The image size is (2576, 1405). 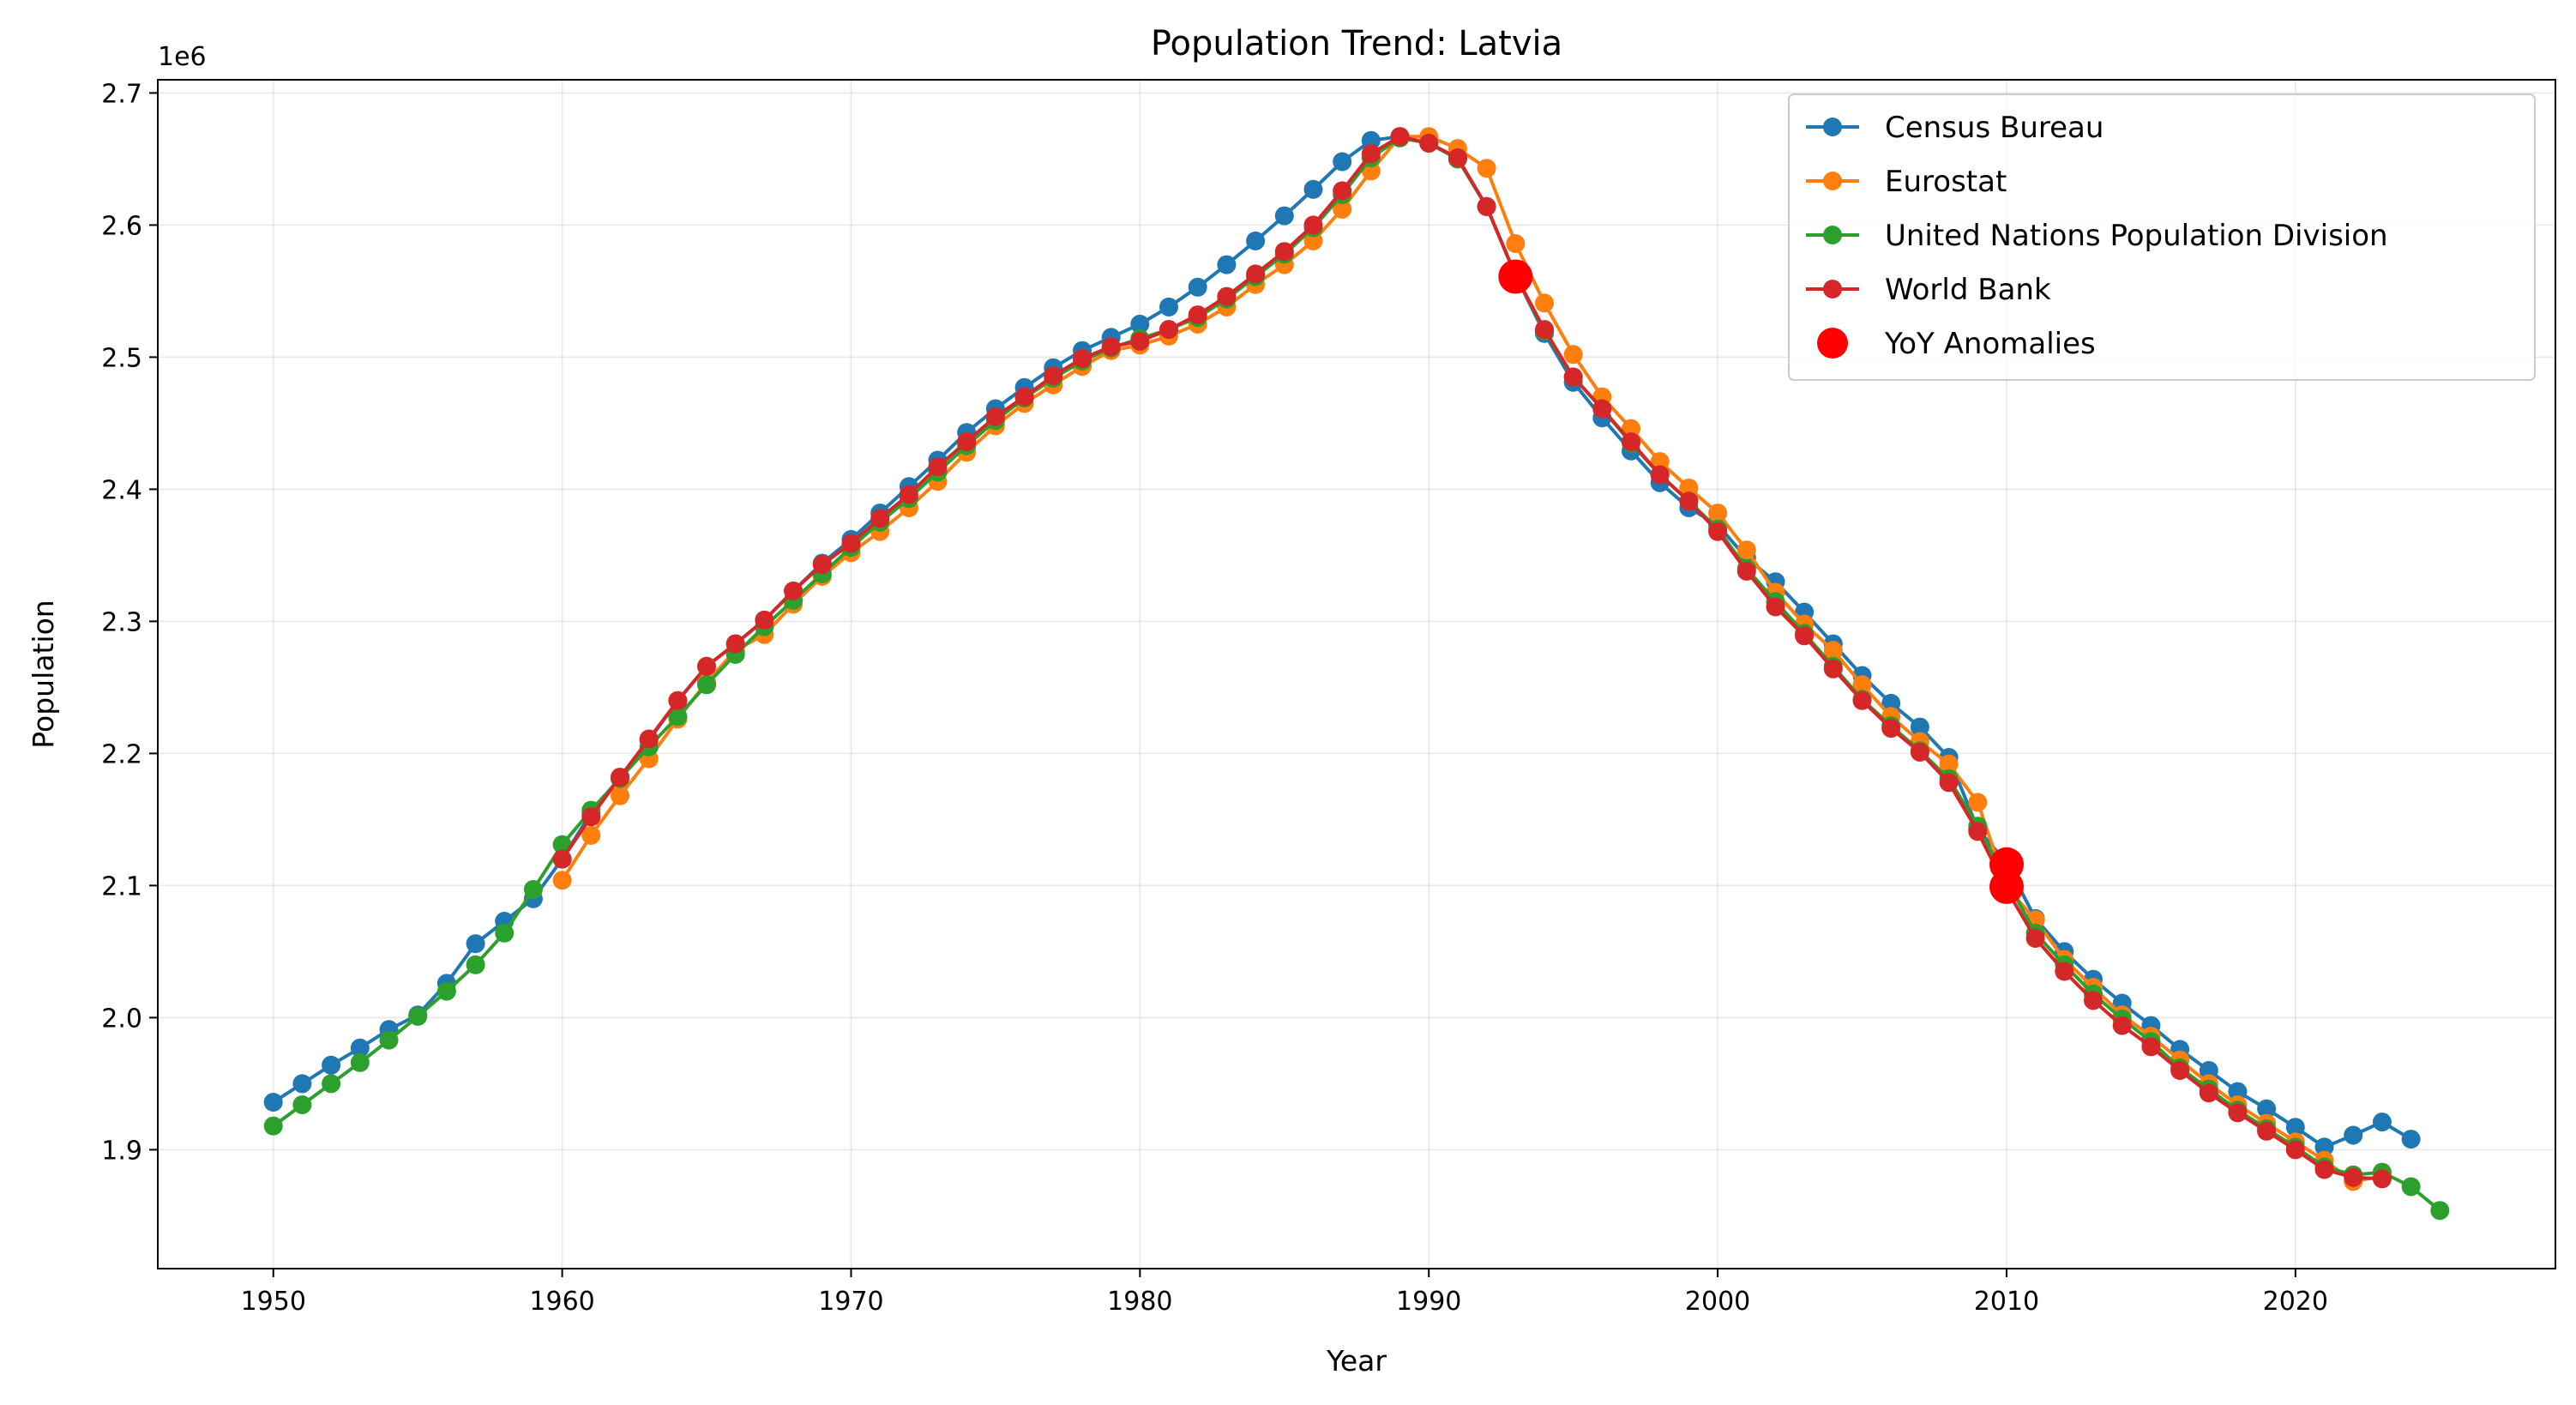 I want to click on legend-marker-swatch, so click(x=1832, y=289).